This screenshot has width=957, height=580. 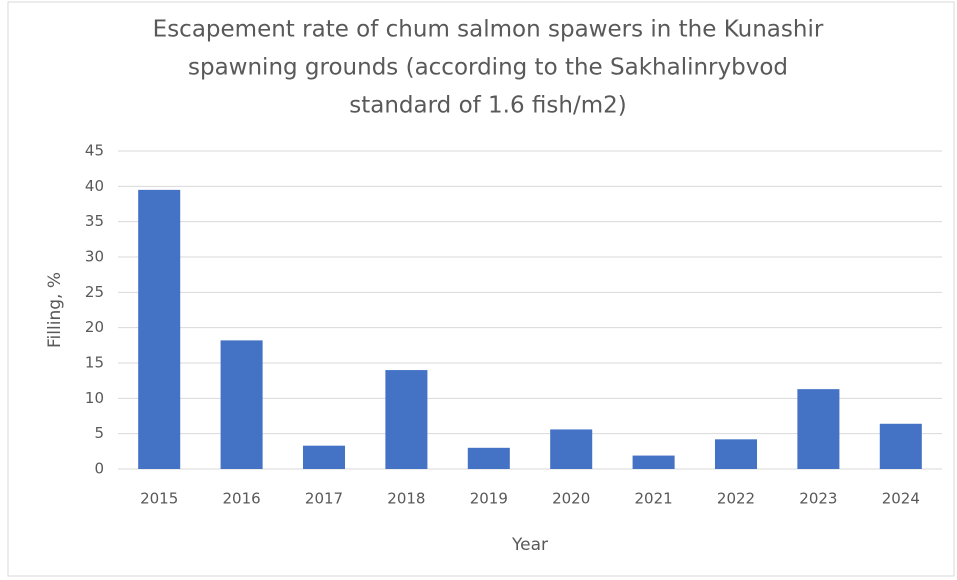 What do you see at coordinates (159, 499) in the screenshot?
I see `x-tick-label: 2015` at bounding box center [159, 499].